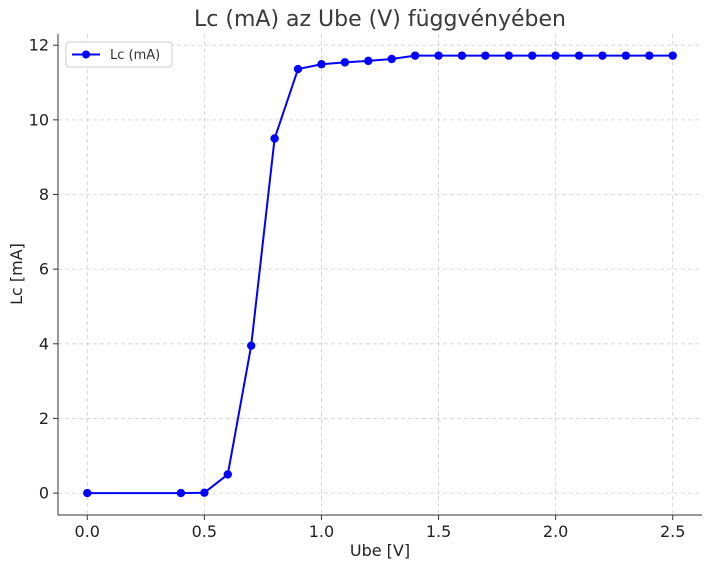 The image size is (709, 567). I want to click on x-tick-label: 0.0, so click(87, 531).